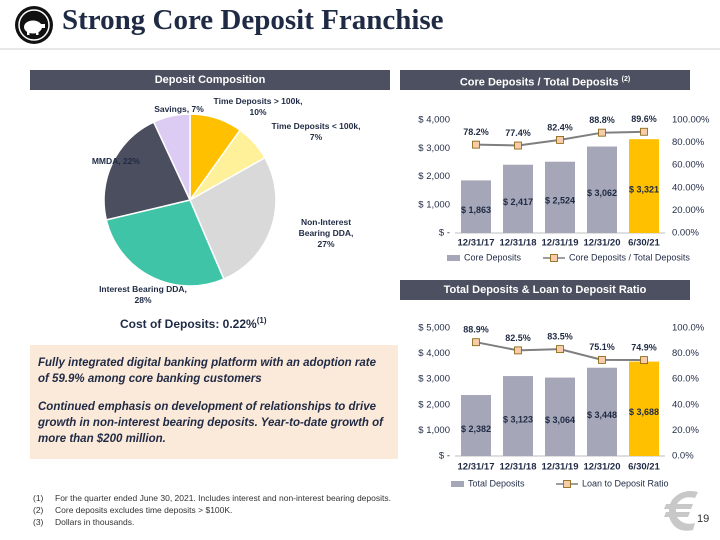 This screenshot has height=540, width=720. I want to click on legend-swatch, so click(457, 484).